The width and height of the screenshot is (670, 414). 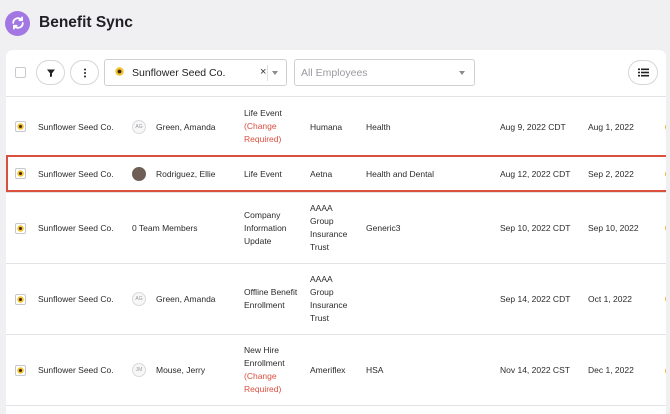 What do you see at coordinates (179, 72) in the screenshot?
I see `company-filter-value: Sunflower Seed Co.` at bounding box center [179, 72].